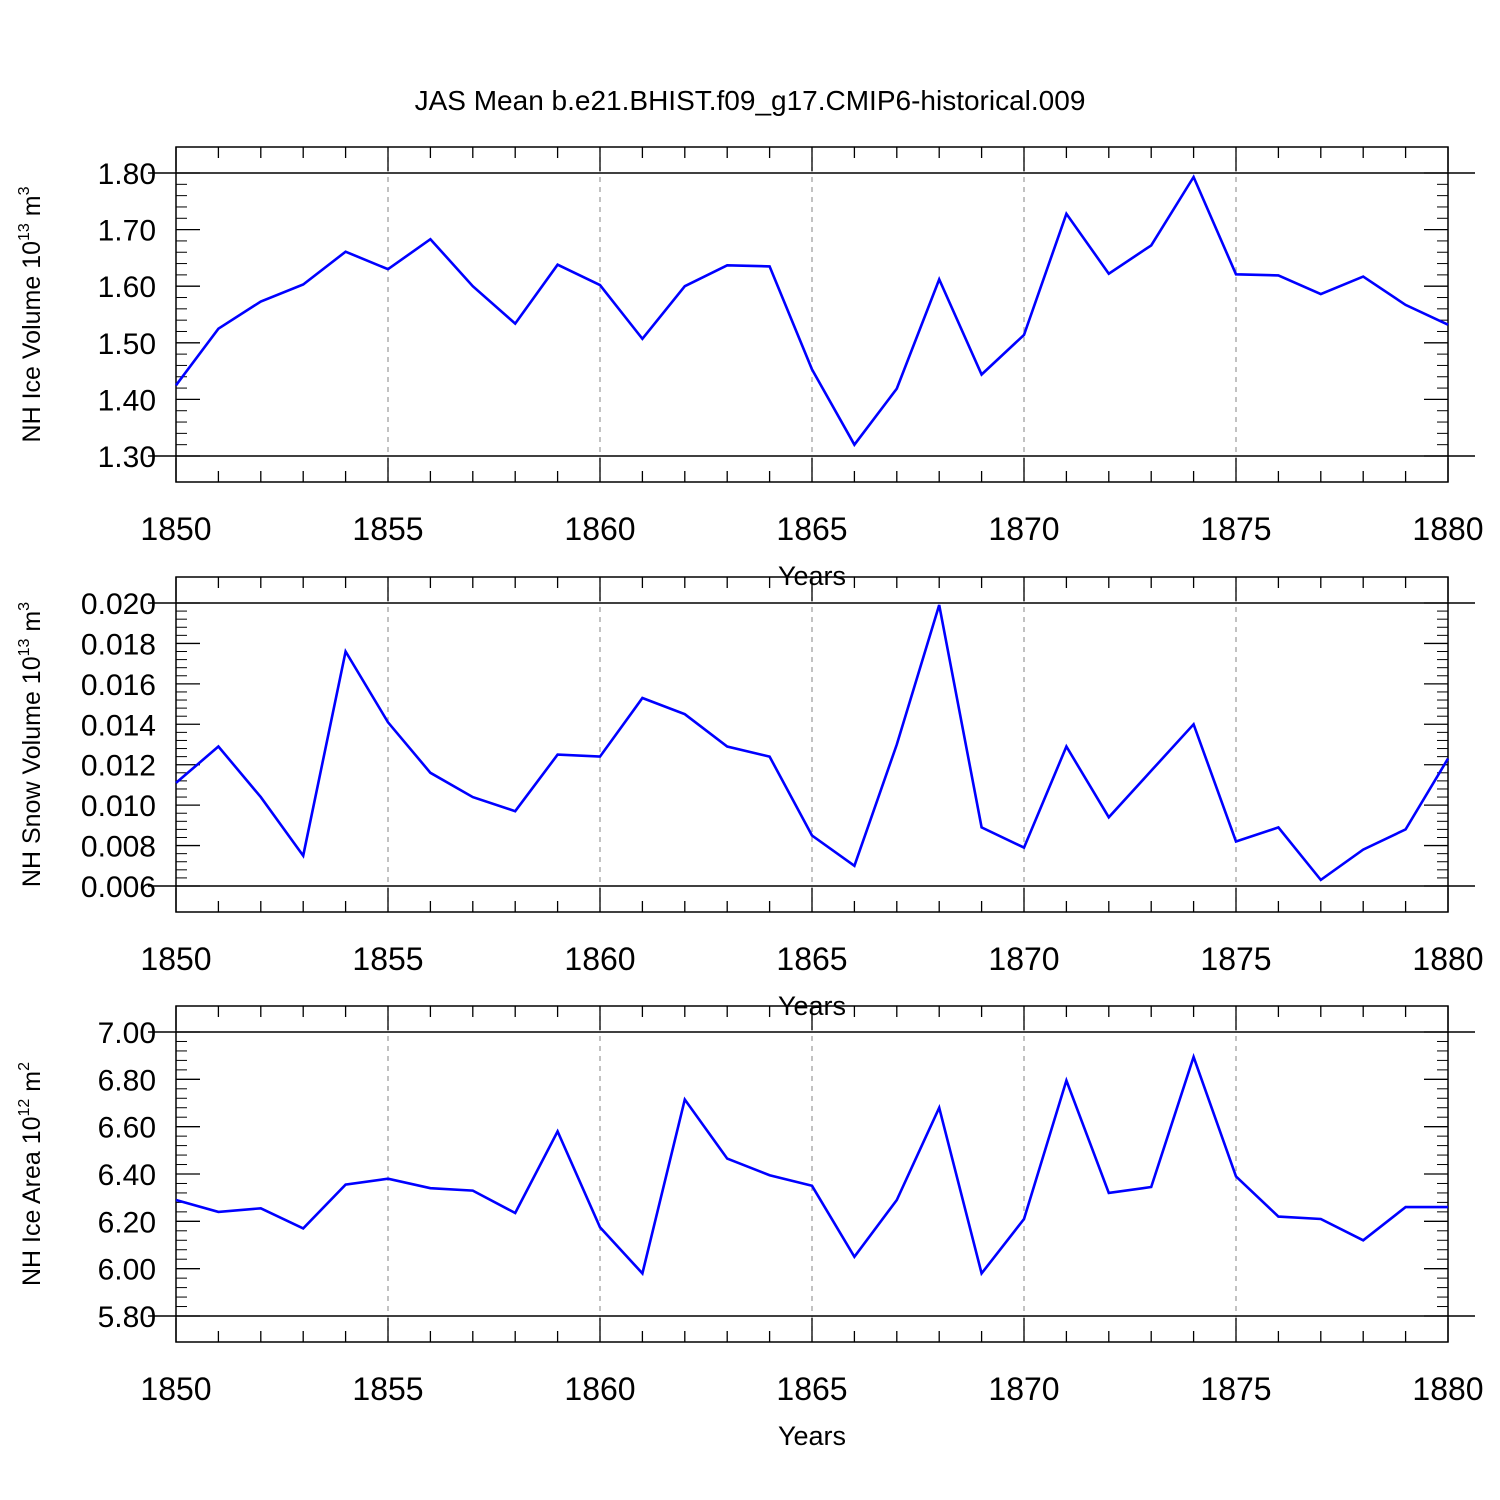  What do you see at coordinates (32, 1085) in the screenshot?
I see `panel-3-y-label-unit: m` at bounding box center [32, 1085].